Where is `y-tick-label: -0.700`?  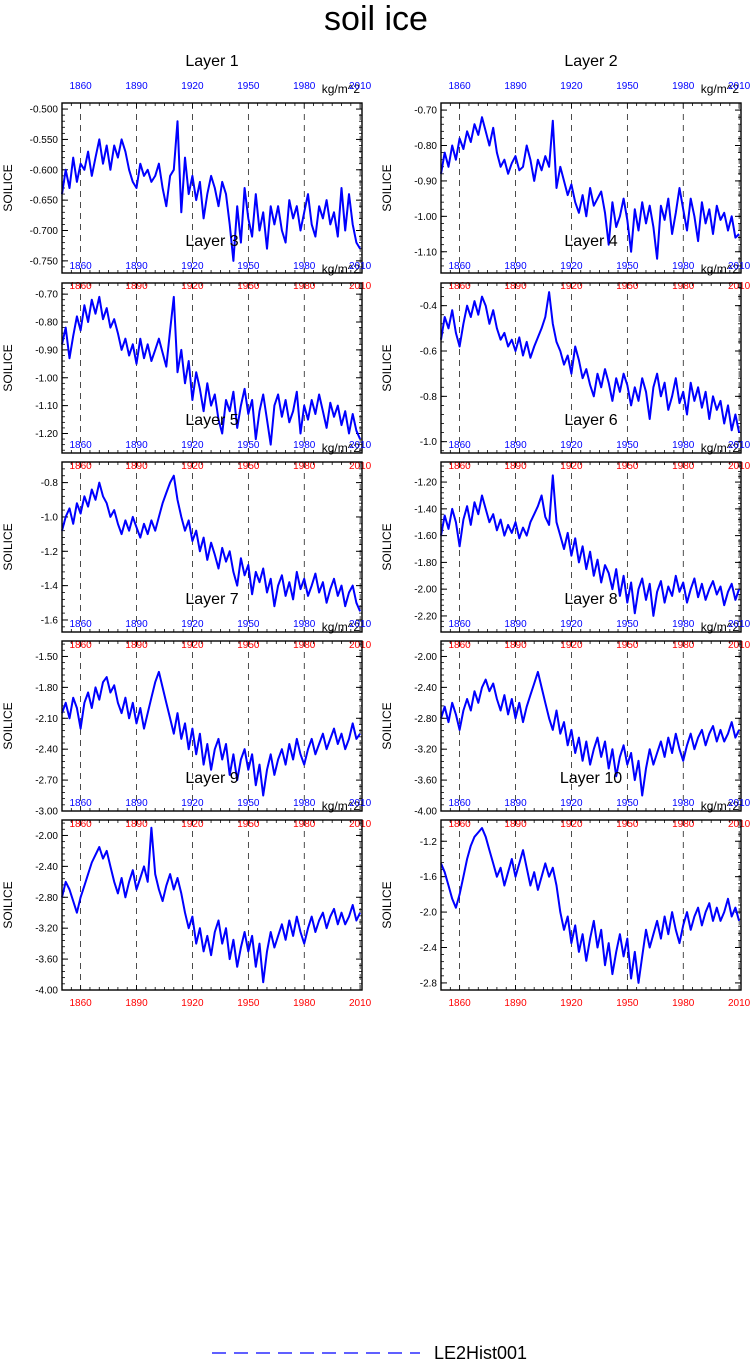
y-tick-label: -0.700 is located at coordinates (44, 231).